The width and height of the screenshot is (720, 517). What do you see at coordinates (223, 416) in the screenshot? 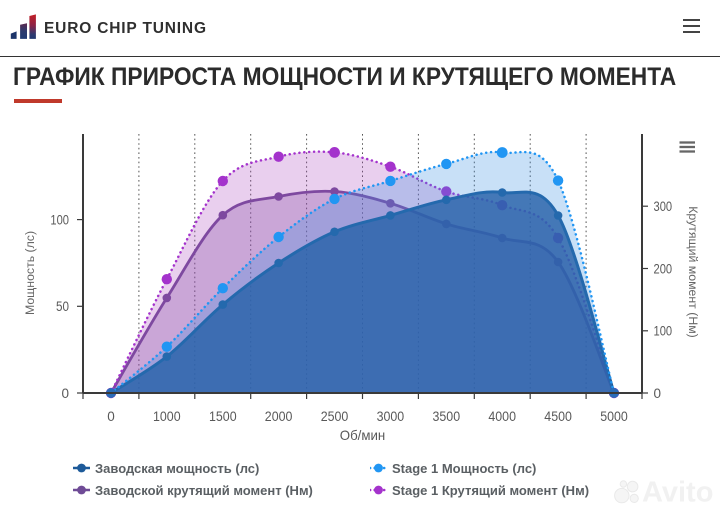
I see `svg-text: 1500` at bounding box center [223, 416].